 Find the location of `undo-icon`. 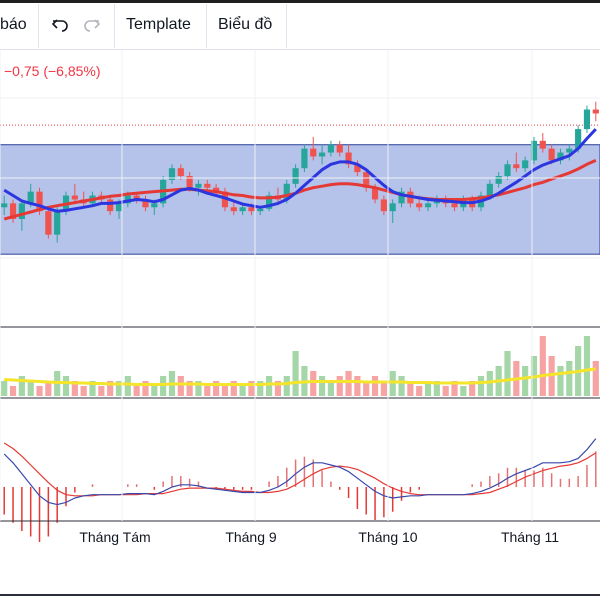

undo-icon is located at coordinates (60, 25).